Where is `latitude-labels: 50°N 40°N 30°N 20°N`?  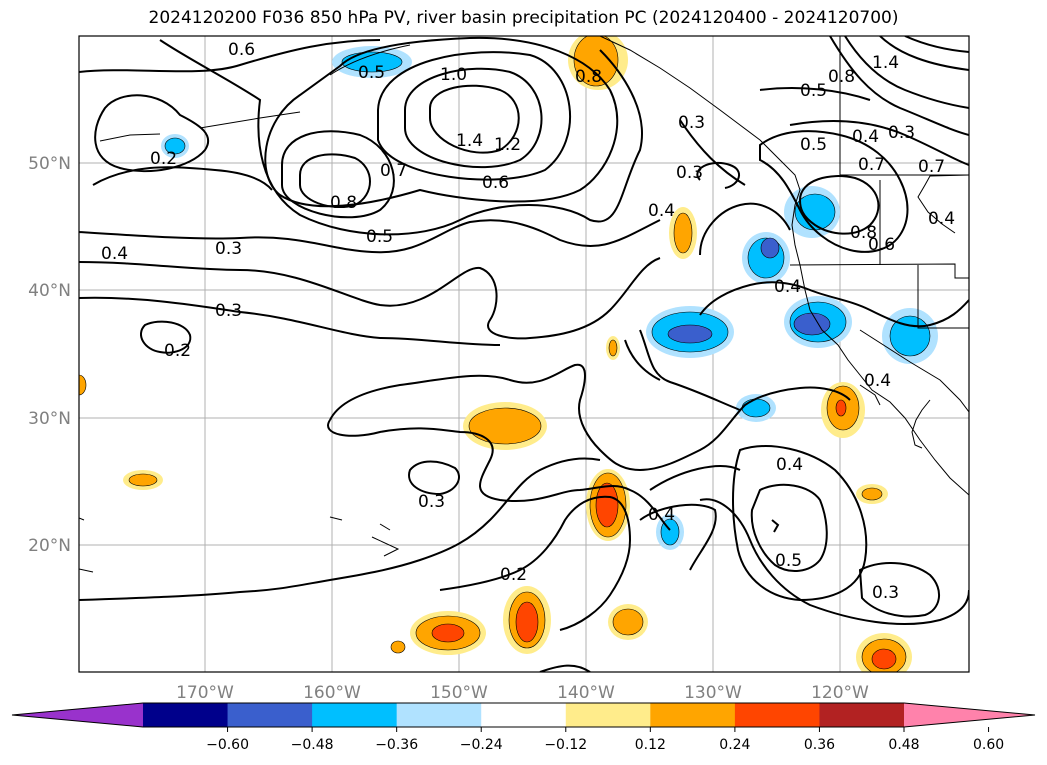 latitude-labels: 50°N 40°N 30°N 20°N is located at coordinates (49, 355).